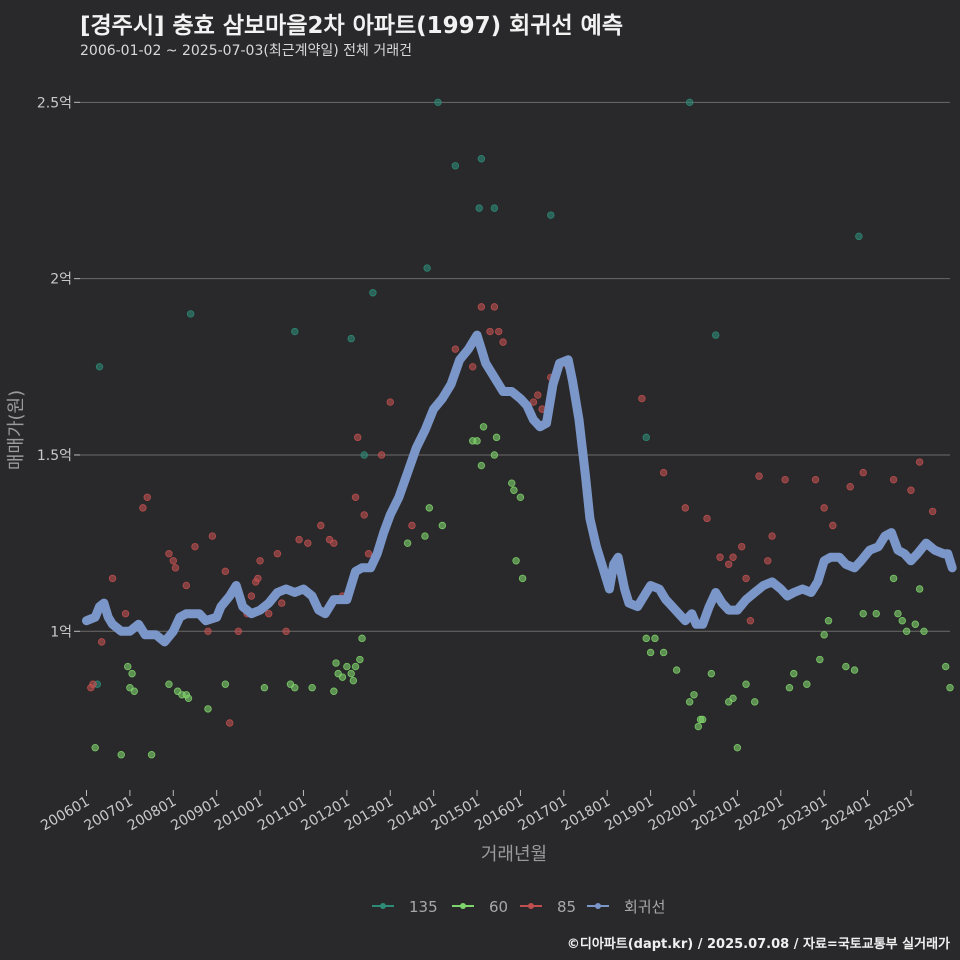 This screenshot has height=960, width=960. What do you see at coordinates (673, 814) in the screenshot?
I see `x-tick-label: 202001` at bounding box center [673, 814].